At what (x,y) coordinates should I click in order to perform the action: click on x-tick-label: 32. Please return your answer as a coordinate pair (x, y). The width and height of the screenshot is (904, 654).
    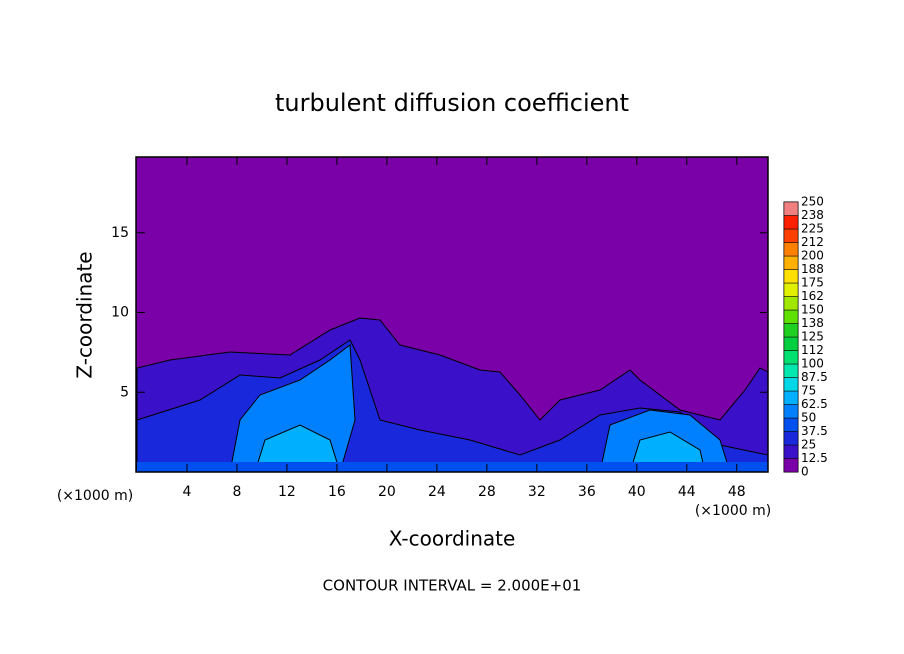
    Looking at the image, I should click on (537, 492).